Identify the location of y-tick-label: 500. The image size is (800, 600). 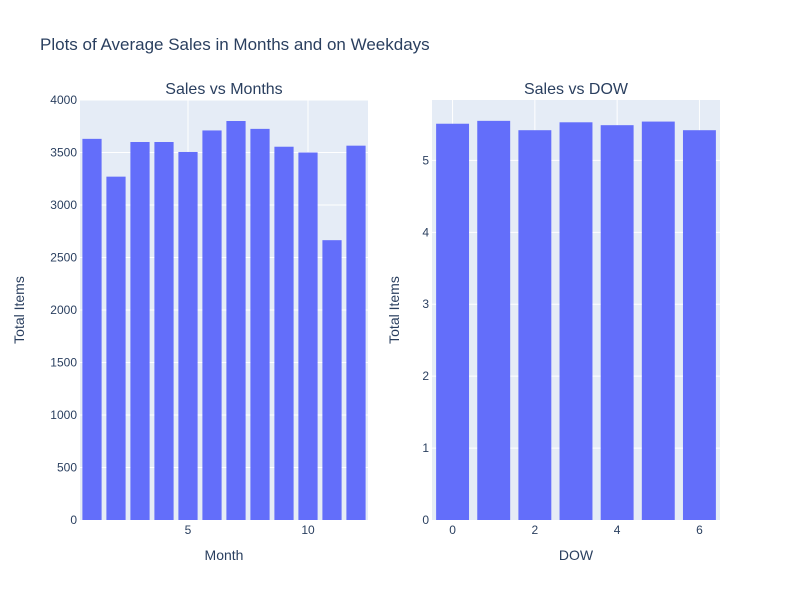
(67, 468).